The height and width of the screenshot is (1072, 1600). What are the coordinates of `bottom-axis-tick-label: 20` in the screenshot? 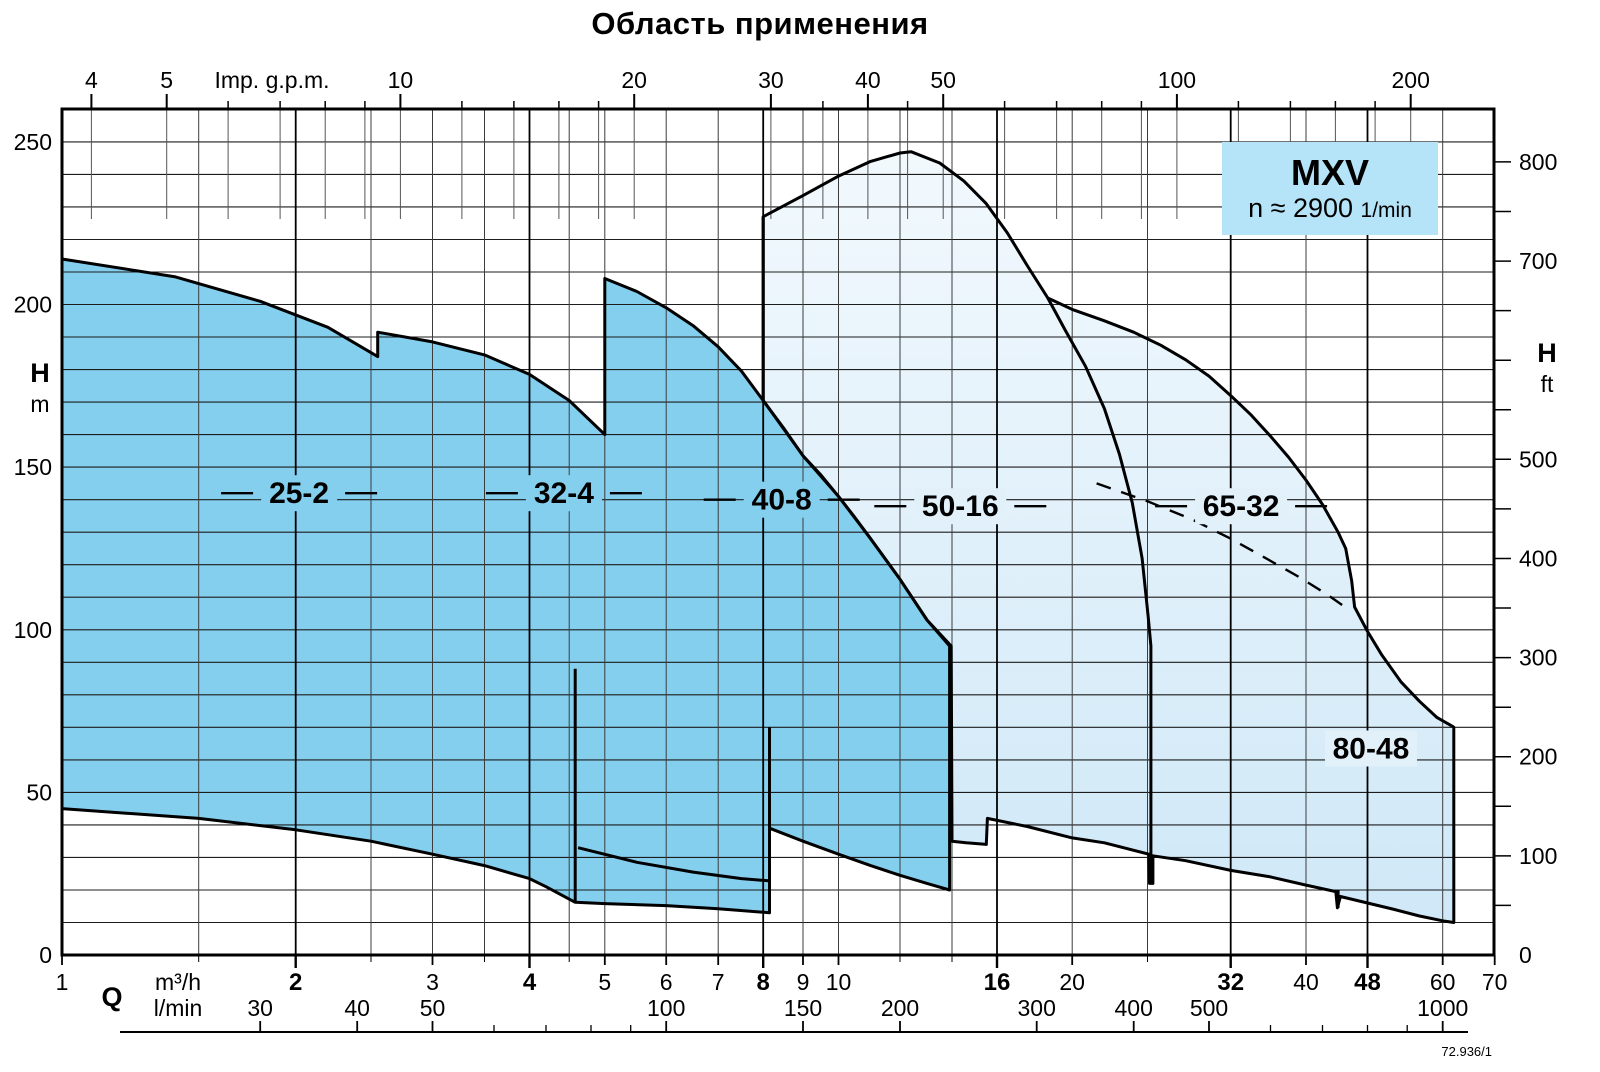 It's located at (1072, 982).